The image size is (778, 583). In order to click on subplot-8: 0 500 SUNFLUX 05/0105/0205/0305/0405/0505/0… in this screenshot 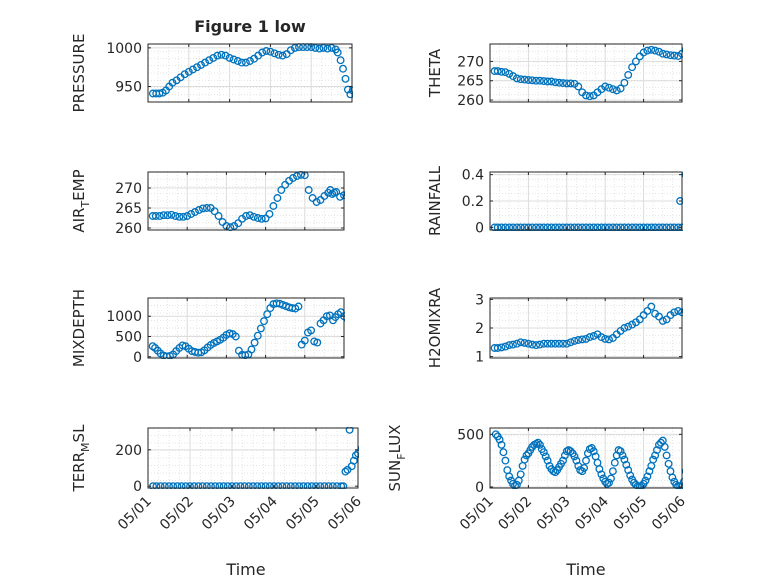, I will do `click(539, 502)`.